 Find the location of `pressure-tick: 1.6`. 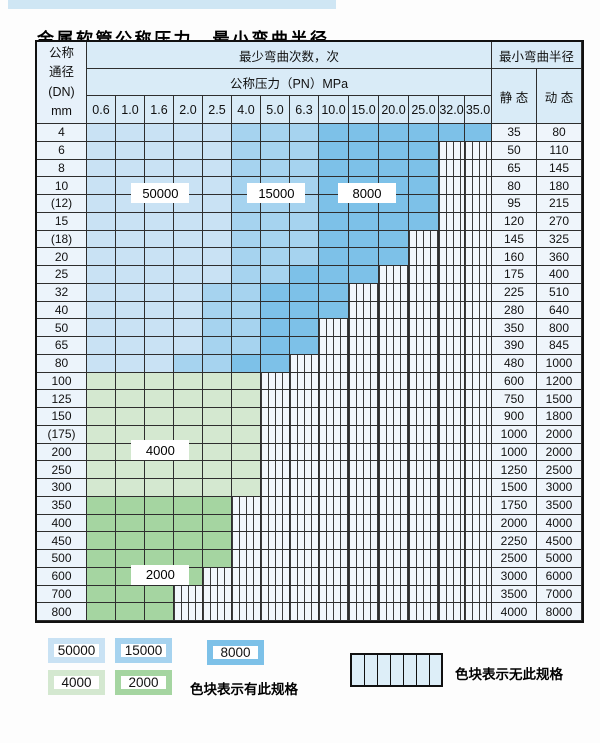

pressure-tick: 1.6 is located at coordinates (159, 110).